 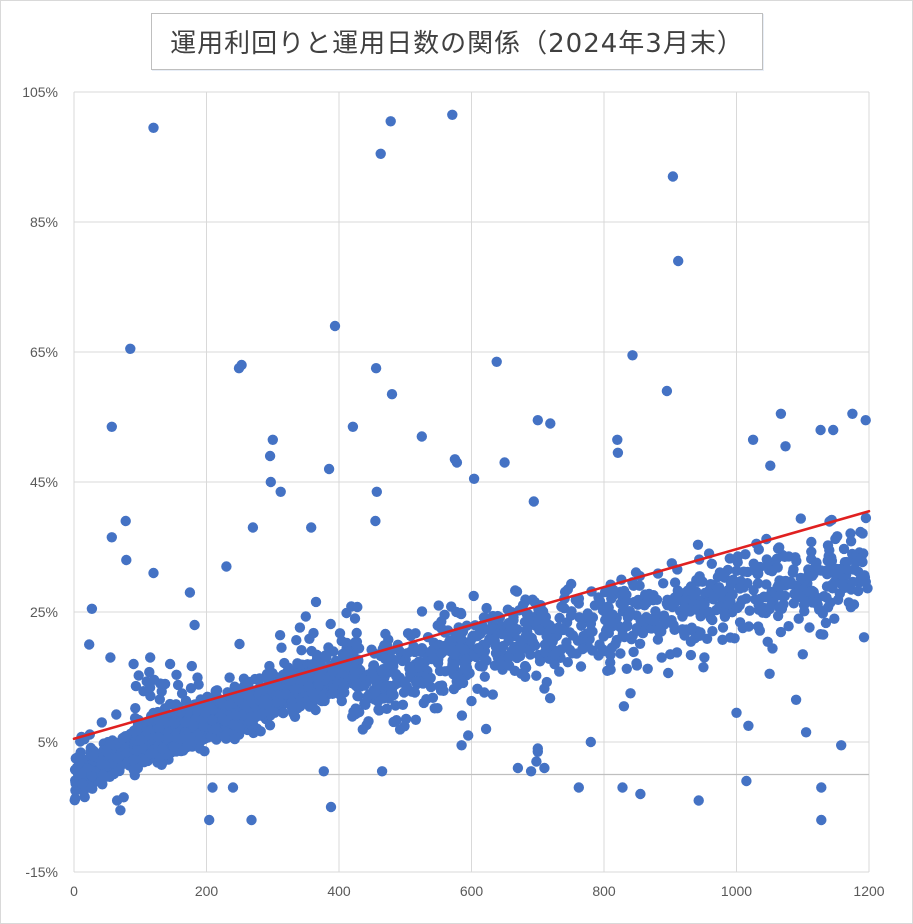 I want to click on x-tick-label: 400, so click(x=339, y=891).